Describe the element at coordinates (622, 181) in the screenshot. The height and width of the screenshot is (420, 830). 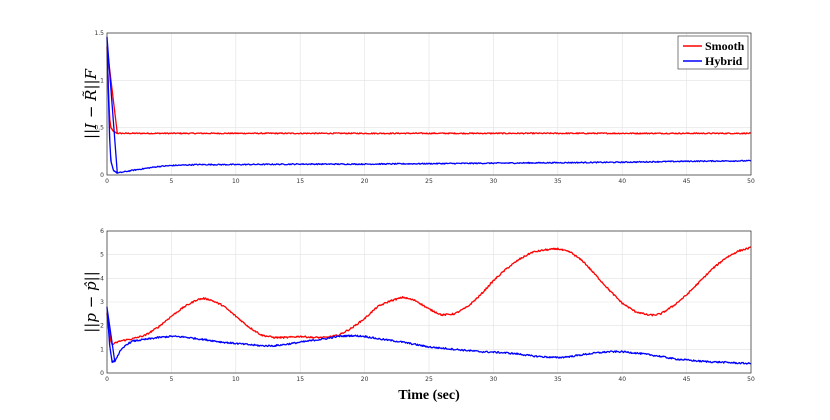
I see `top-xtick-label: 40` at that location.